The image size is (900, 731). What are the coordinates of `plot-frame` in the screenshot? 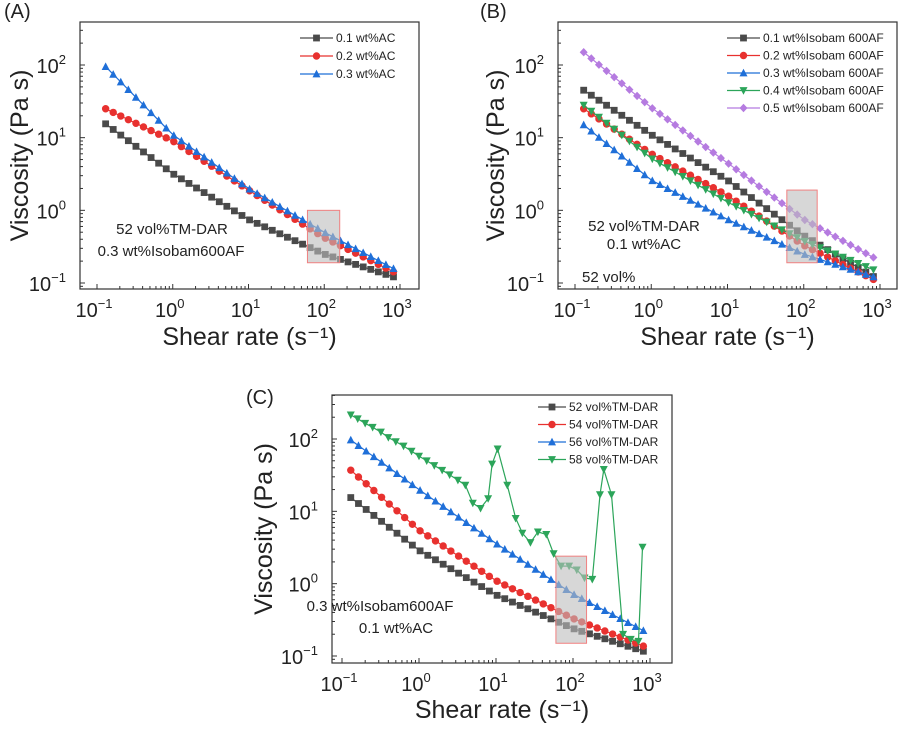 It's located at (502, 529).